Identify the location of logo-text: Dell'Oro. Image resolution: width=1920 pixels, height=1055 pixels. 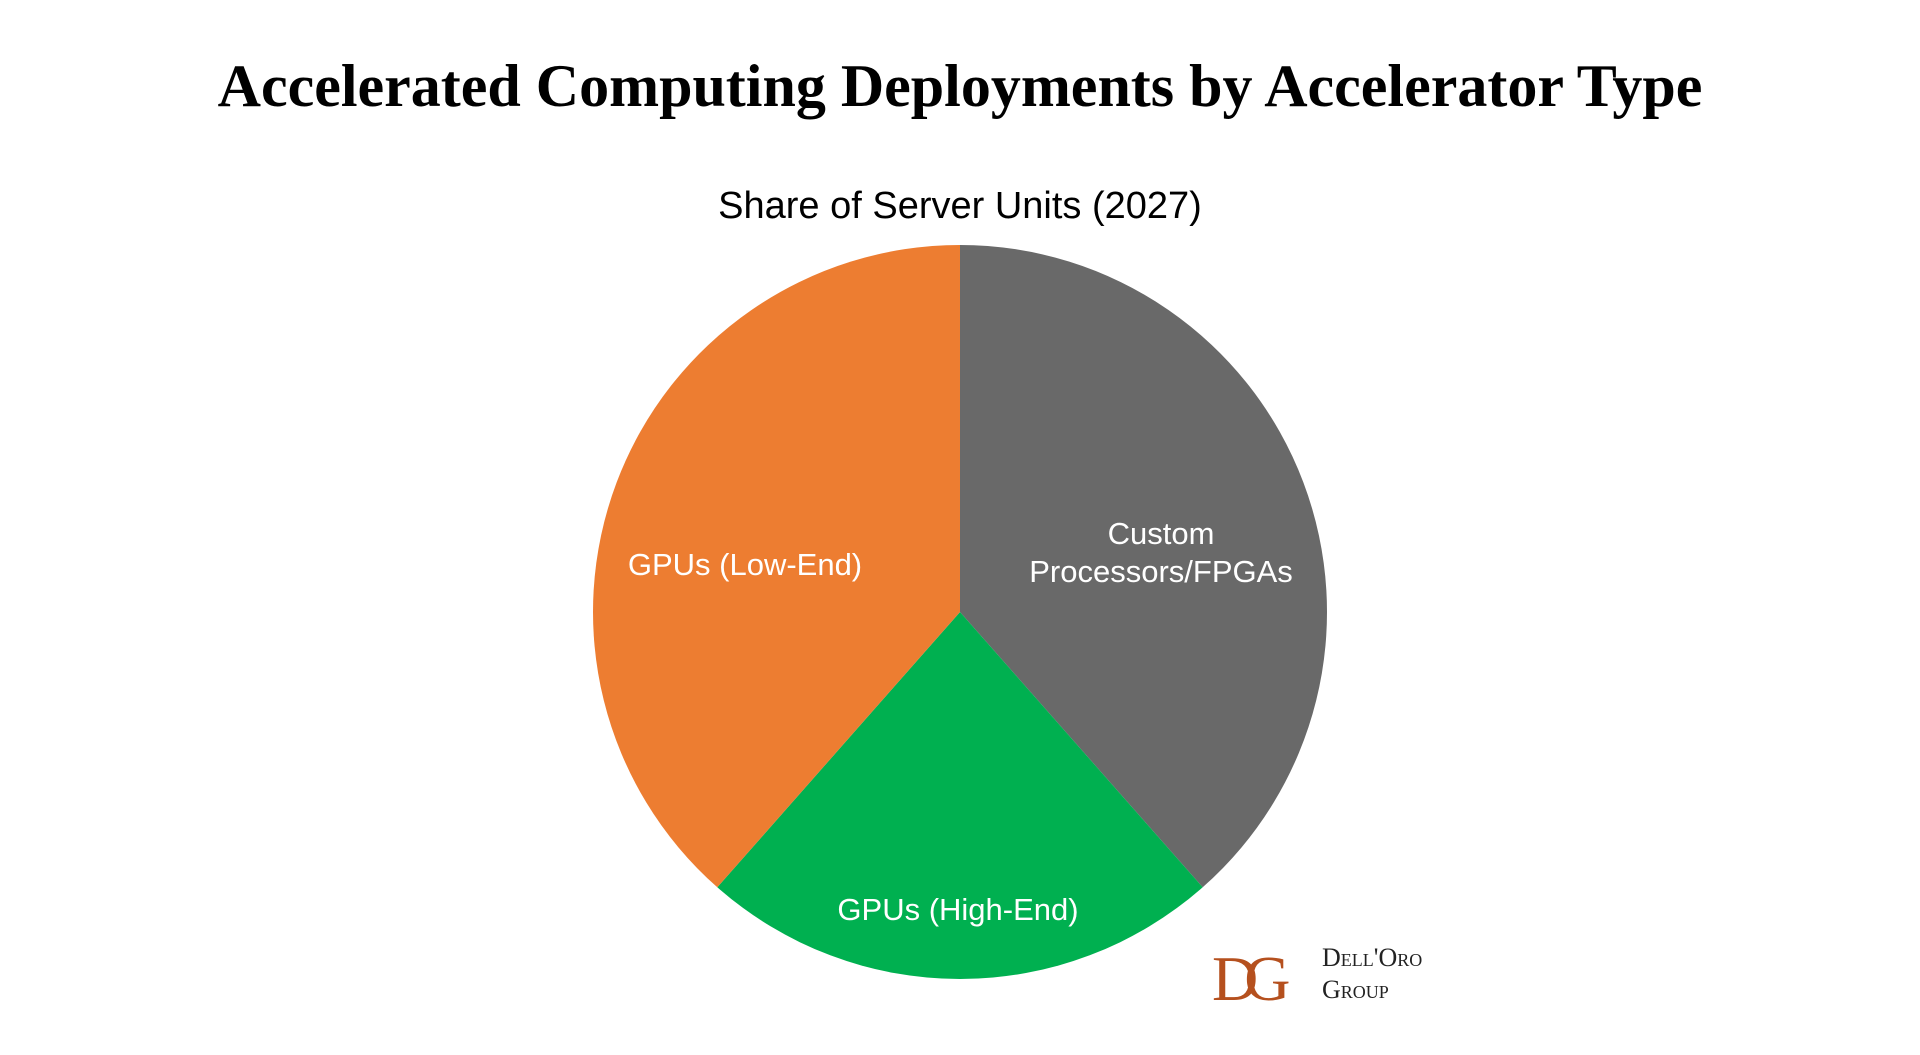
(1372, 957).